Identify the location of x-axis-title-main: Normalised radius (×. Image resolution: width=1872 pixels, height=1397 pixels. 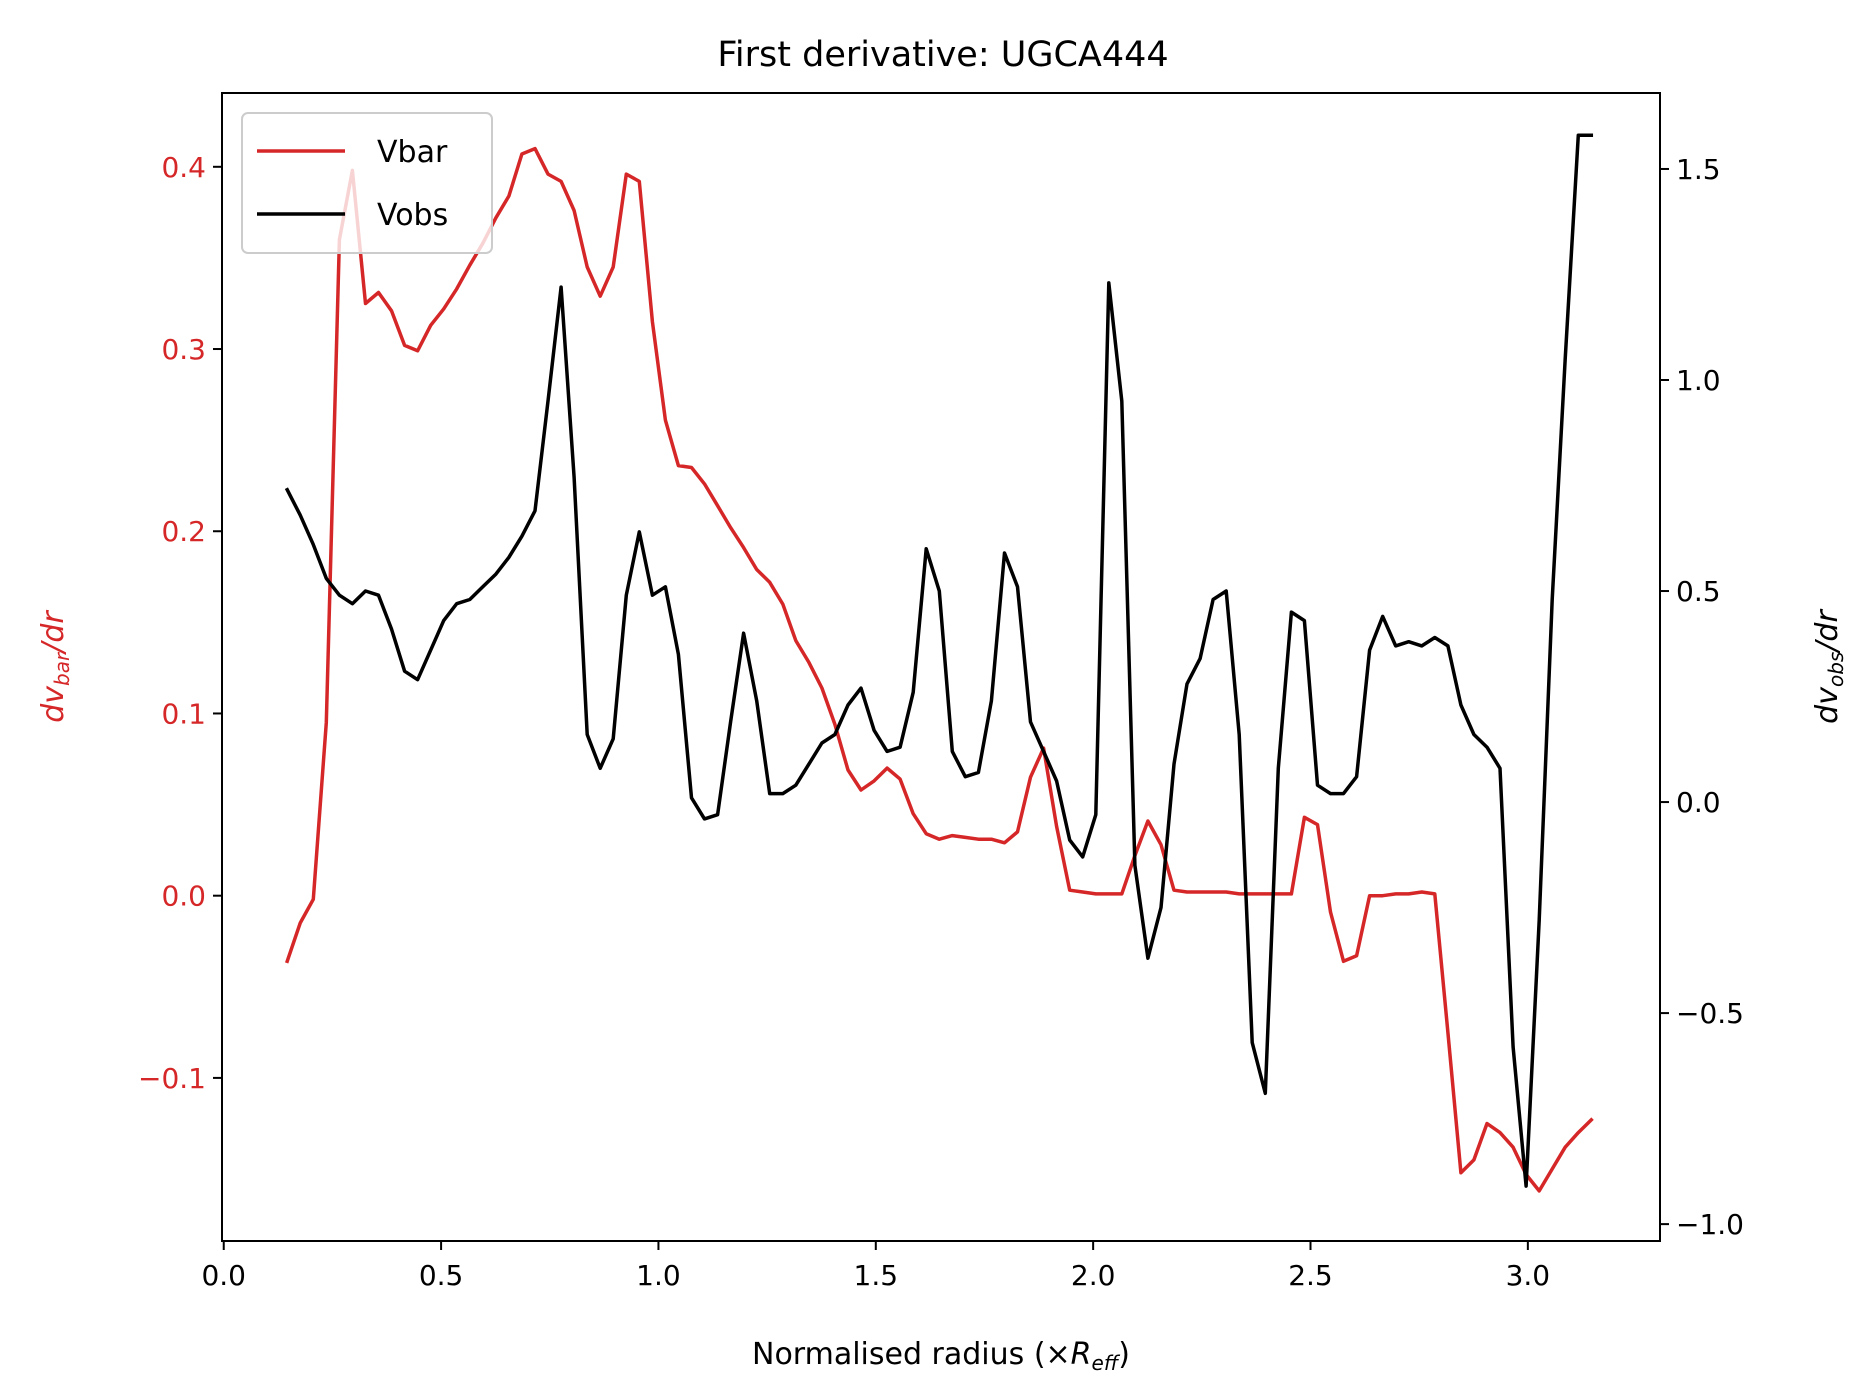
(911, 1354).